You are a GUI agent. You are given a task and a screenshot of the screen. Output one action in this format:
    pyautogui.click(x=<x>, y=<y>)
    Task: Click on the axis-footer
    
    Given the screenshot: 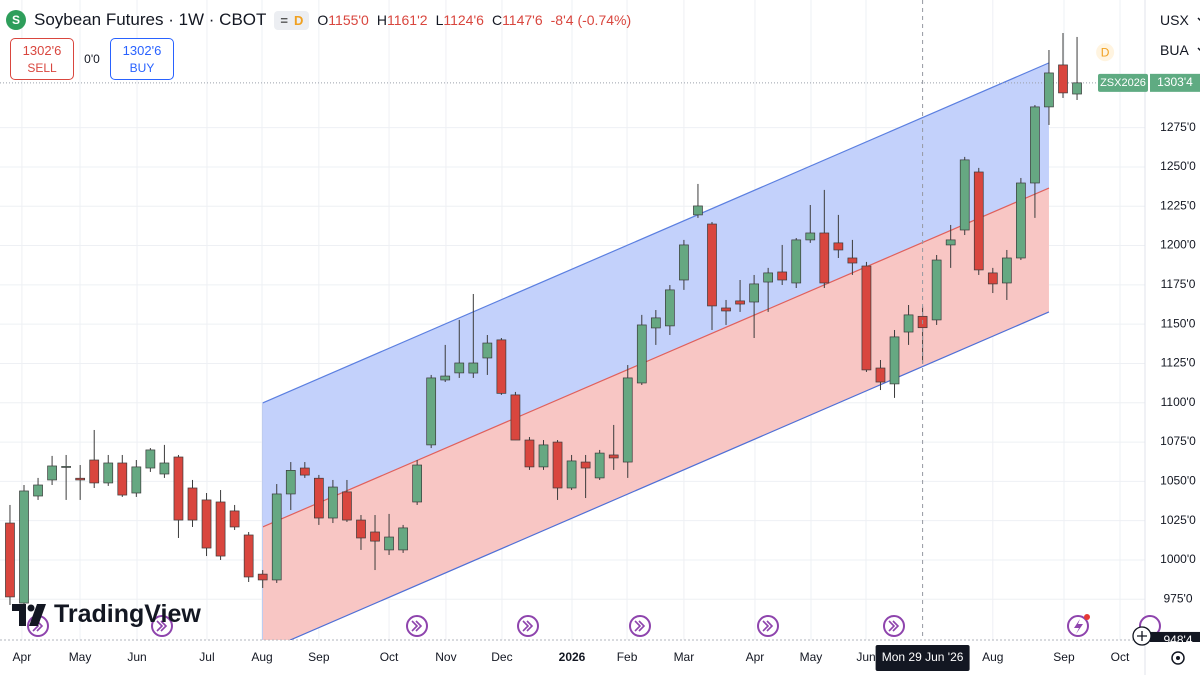 What is the action you would take?
    pyautogui.click(x=1173, y=658)
    